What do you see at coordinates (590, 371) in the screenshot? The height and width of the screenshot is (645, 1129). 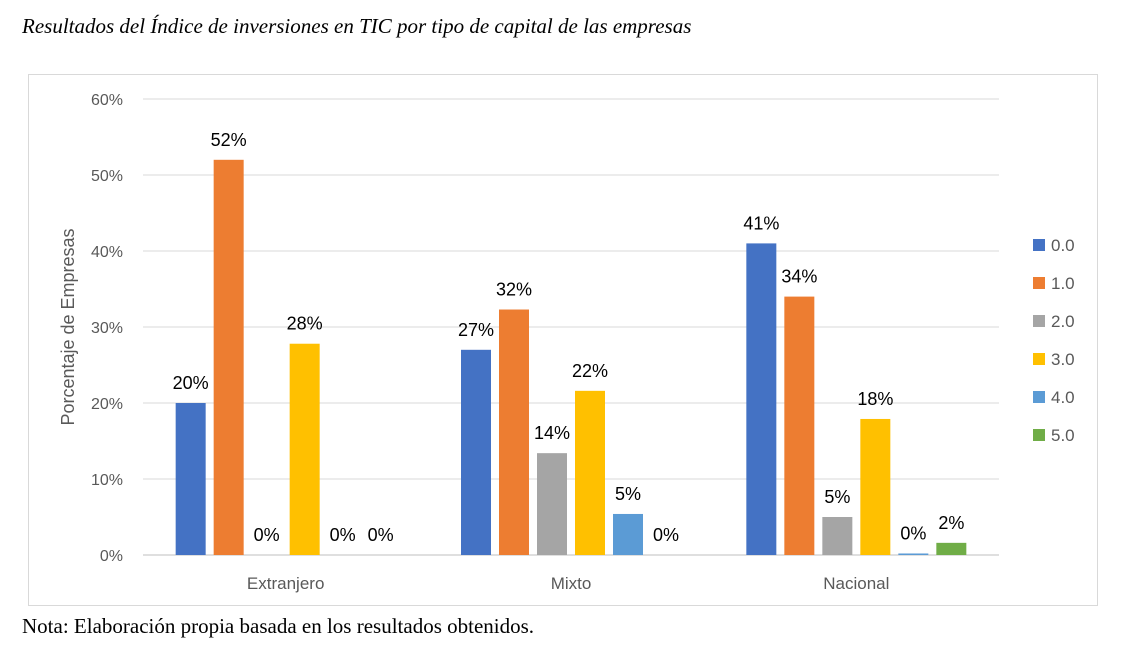 I see `data-label: 22%` at bounding box center [590, 371].